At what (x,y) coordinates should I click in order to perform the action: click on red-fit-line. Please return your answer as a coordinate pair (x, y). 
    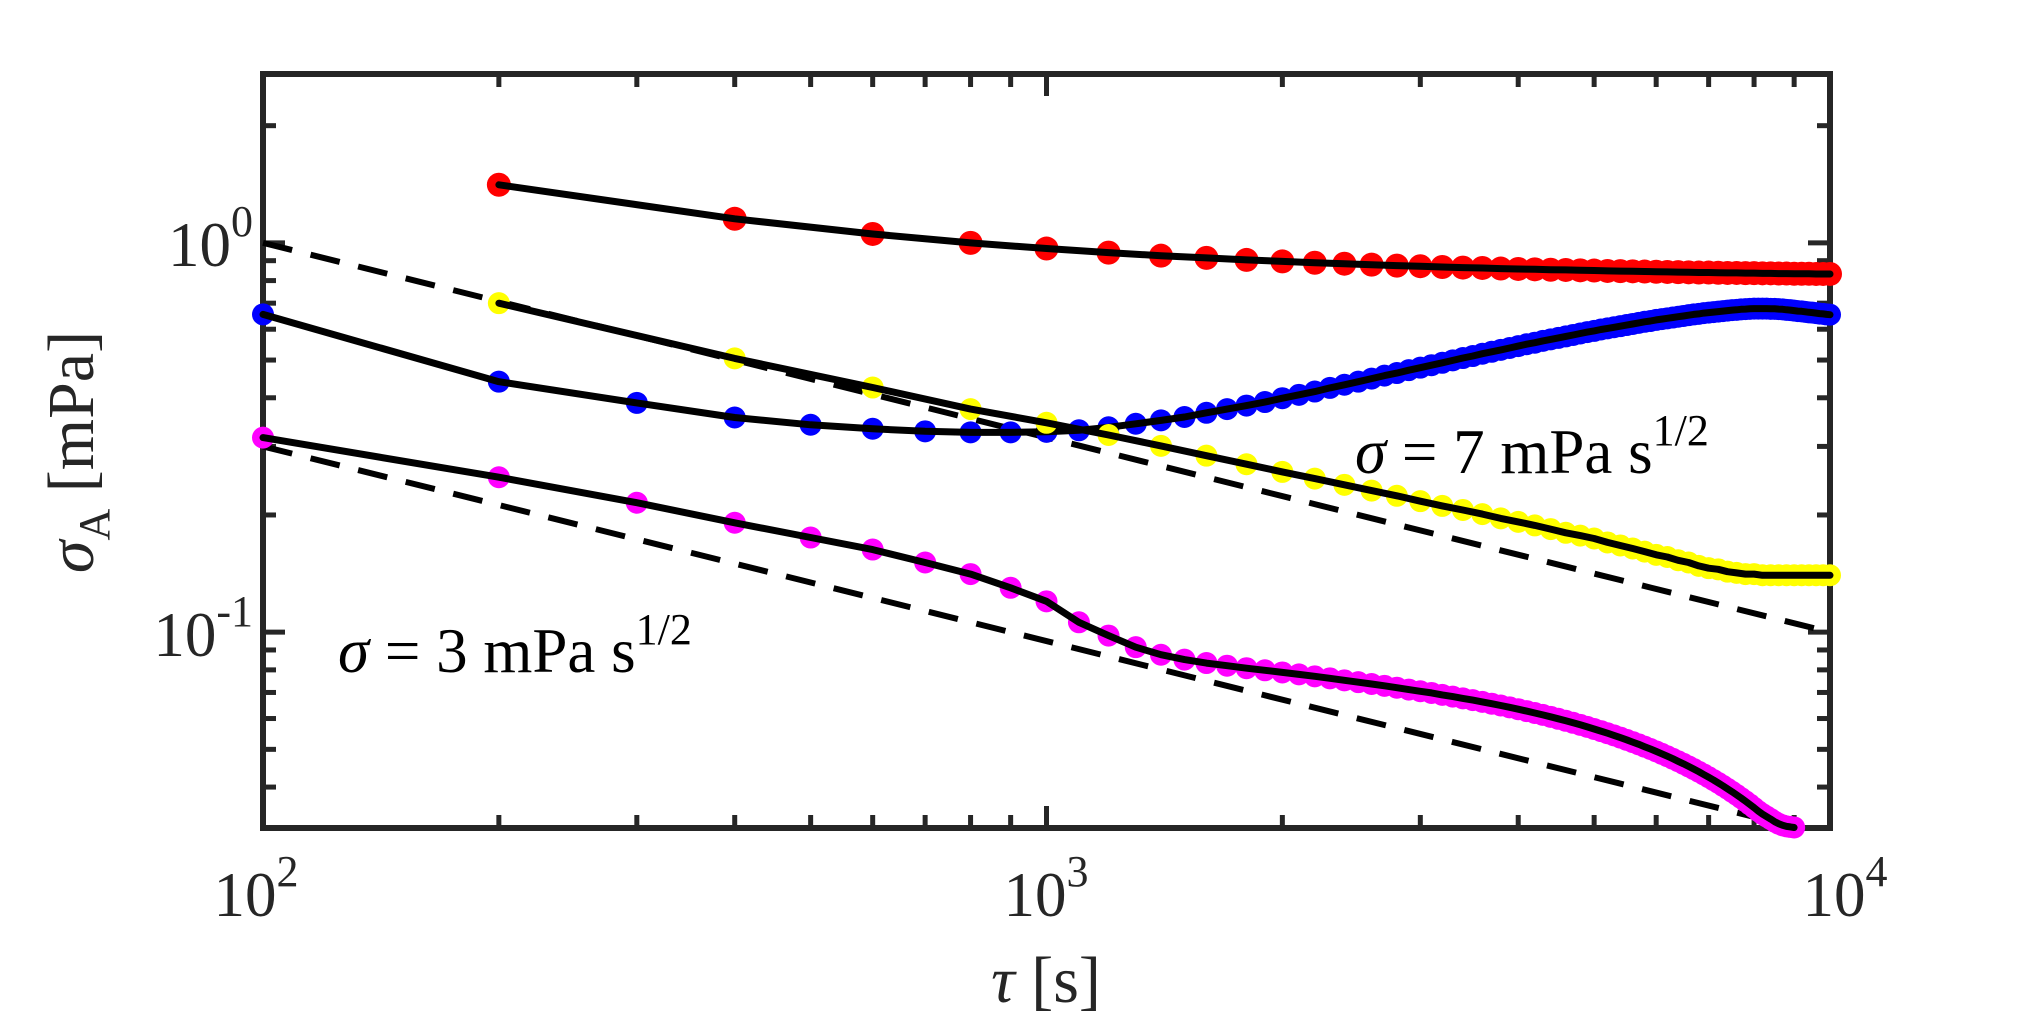
    Looking at the image, I should click on (1164, 229).